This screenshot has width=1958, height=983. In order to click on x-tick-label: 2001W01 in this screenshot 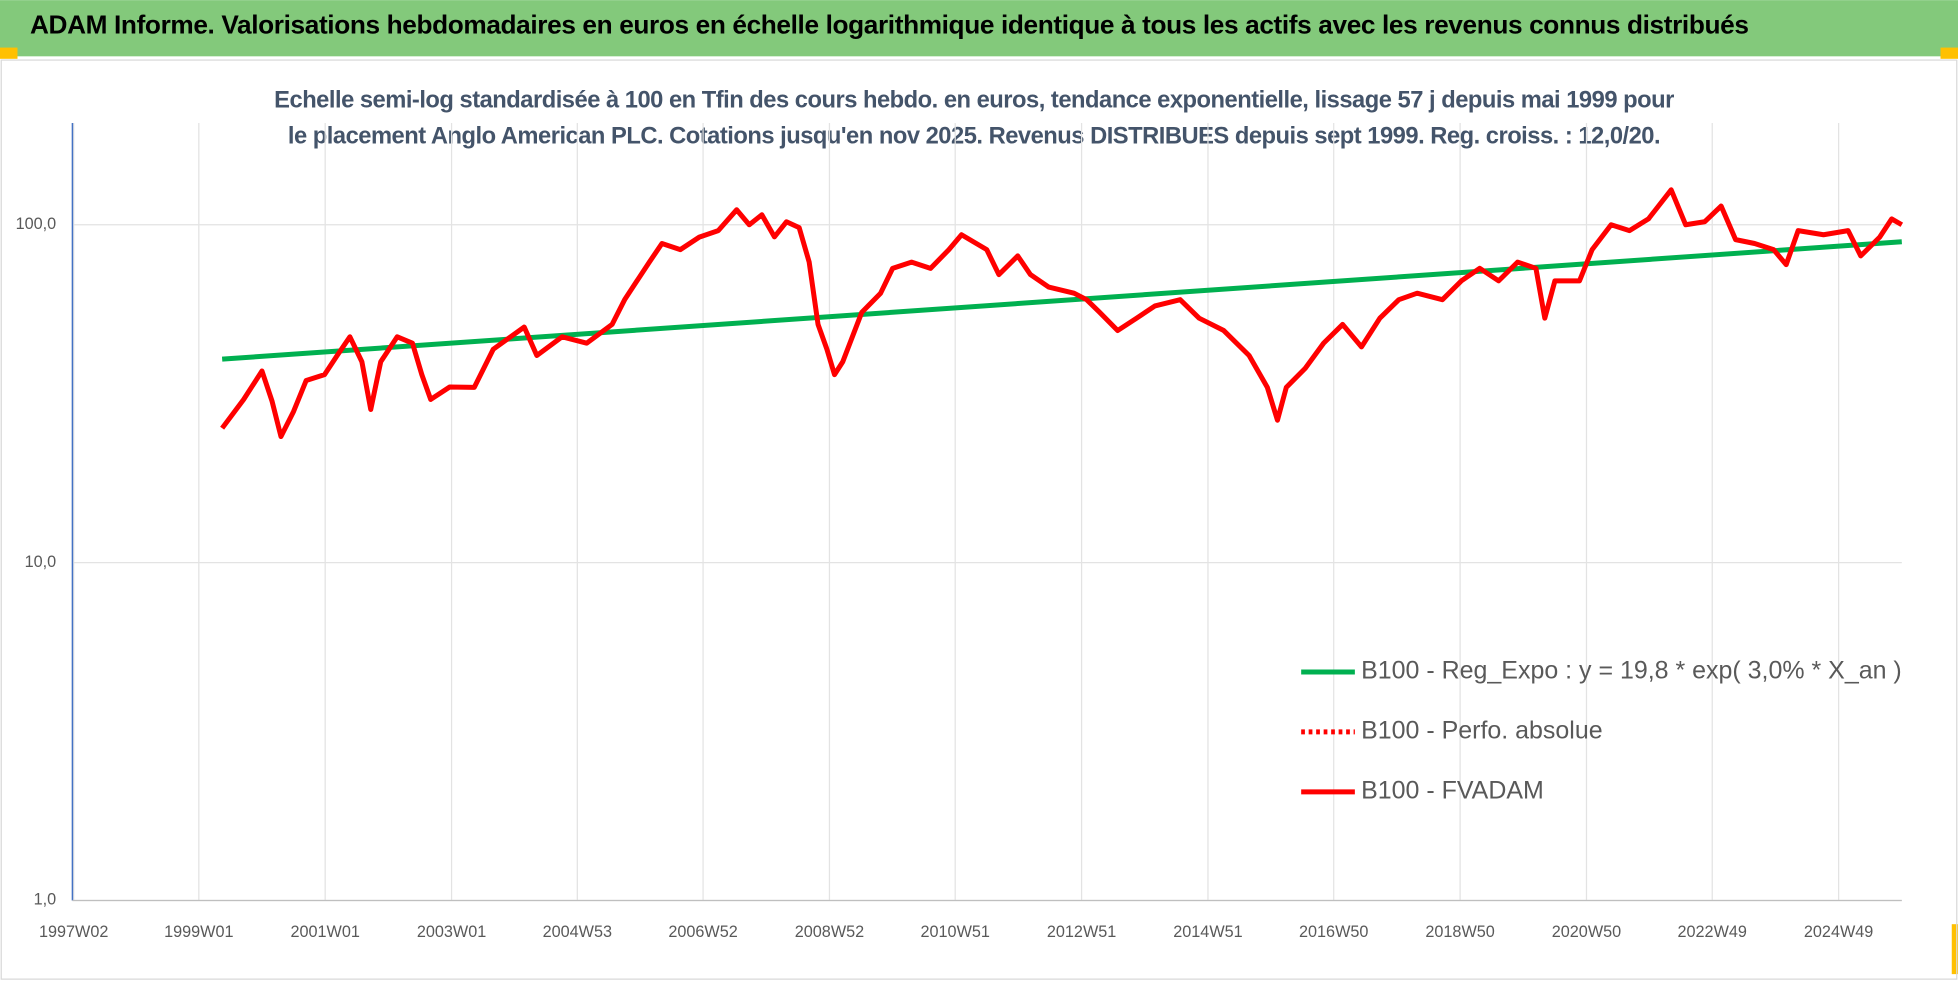, I will do `click(324, 932)`.